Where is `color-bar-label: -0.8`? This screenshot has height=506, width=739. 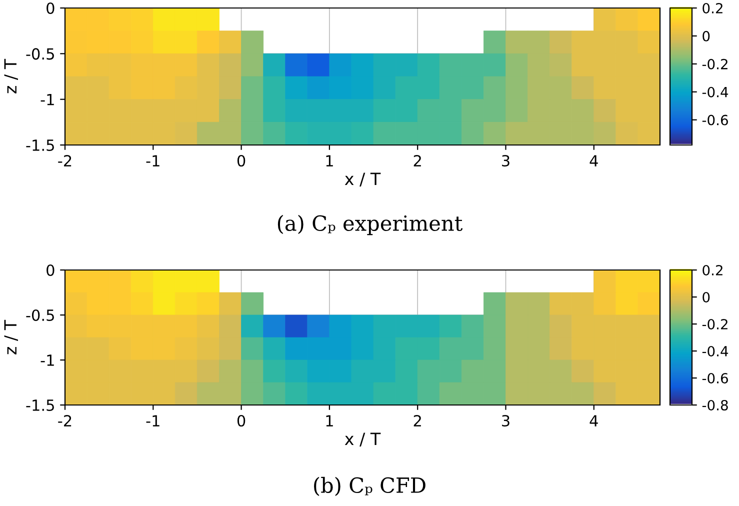 color-bar-label: -0.8 is located at coordinates (715, 405).